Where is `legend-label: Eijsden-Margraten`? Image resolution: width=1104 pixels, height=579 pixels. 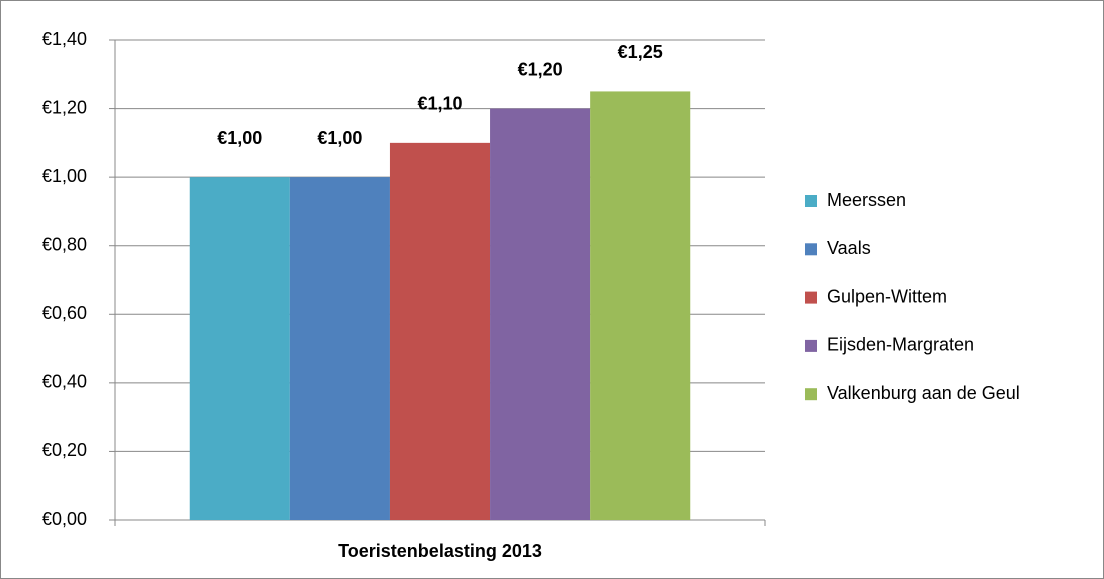
legend-label: Eijsden-Margraten is located at coordinates (900, 345).